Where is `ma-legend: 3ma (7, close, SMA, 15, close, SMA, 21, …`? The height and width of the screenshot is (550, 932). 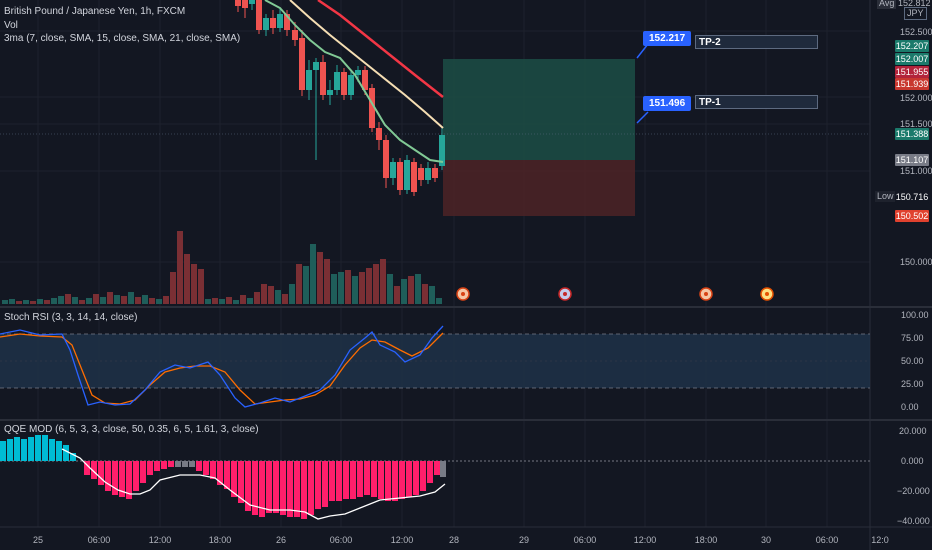
ma-legend: 3ma (7, close, SMA, 15, close, SMA, 21, … is located at coordinates (122, 38).